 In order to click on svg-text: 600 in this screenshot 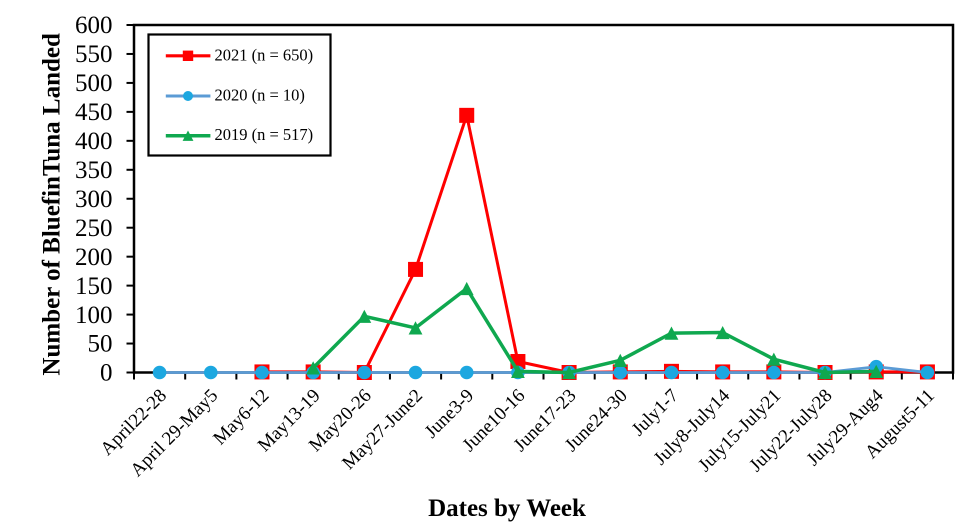, I will do `click(94, 25)`.